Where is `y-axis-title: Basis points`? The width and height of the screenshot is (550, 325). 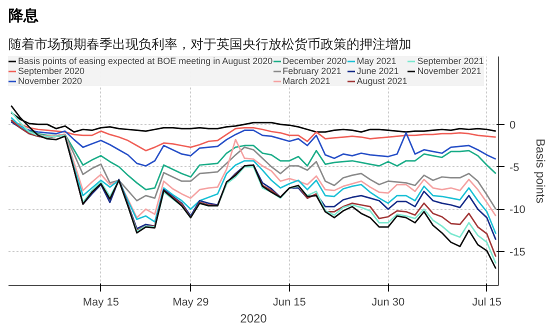
y-axis-title: Basis points is located at coordinates (540, 171).